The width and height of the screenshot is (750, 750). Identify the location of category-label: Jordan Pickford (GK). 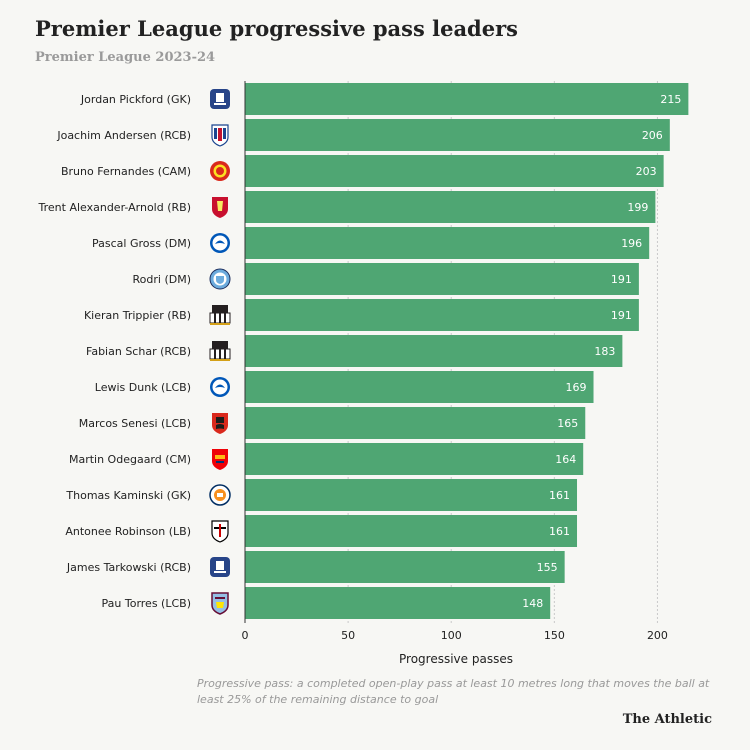
(135, 99).